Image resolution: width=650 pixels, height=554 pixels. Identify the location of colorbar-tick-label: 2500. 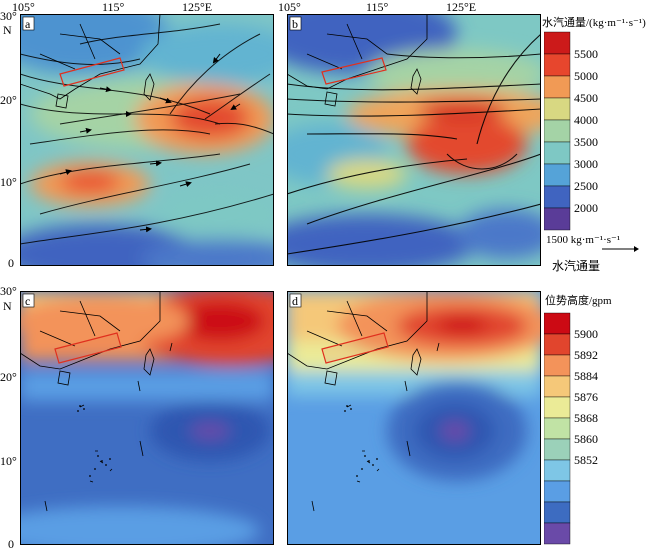
(586, 186).